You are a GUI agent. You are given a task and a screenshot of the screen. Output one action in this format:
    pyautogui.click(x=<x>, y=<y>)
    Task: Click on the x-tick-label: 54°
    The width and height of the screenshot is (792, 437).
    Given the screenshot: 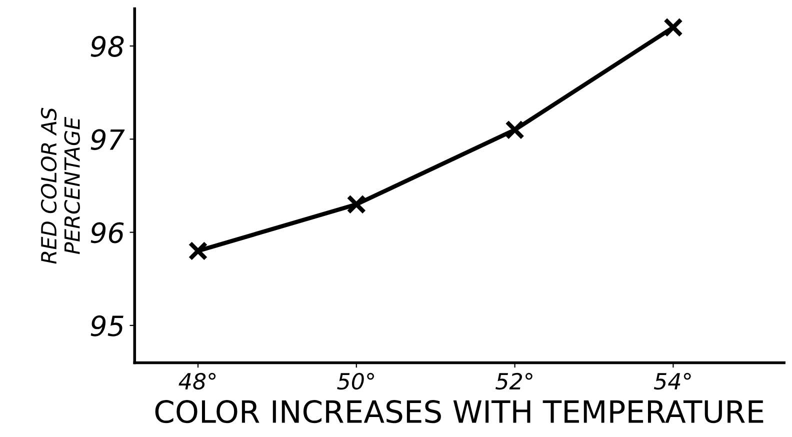 What is the action you would take?
    pyautogui.click(x=672, y=381)
    